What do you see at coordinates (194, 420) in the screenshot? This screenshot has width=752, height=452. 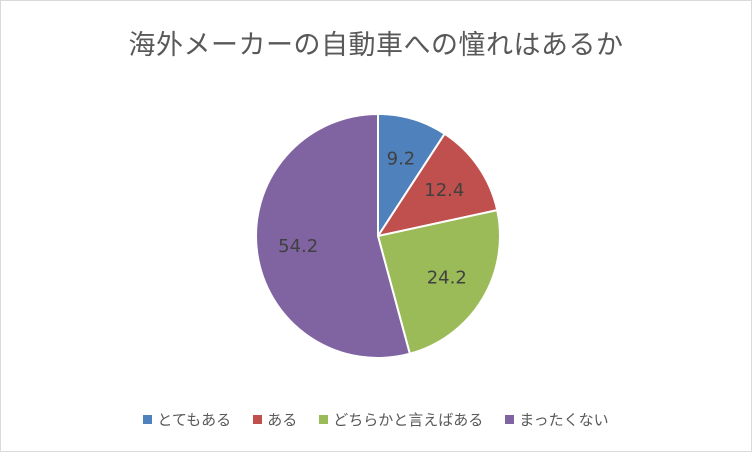 I see `legend-label: とてもある` at bounding box center [194, 420].